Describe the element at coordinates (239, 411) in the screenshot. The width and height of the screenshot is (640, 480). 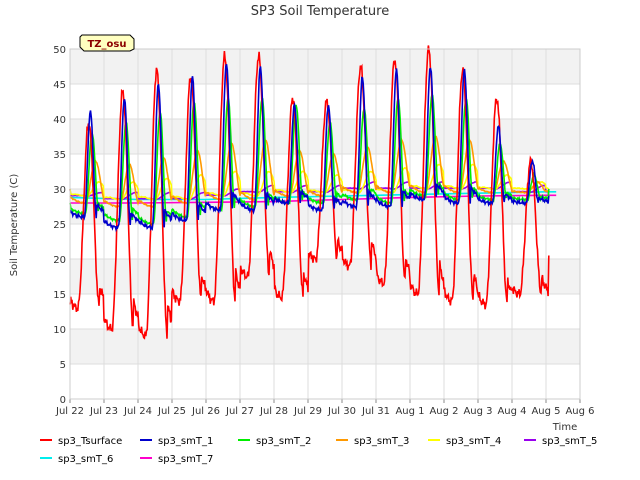
I see `x-tick-label: Jul 27` at that location.